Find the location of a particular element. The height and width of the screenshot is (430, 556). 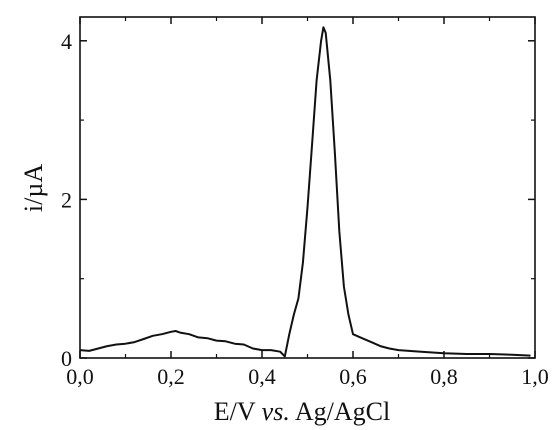

y-tick-label: 2 is located at coordinates (66, 199).